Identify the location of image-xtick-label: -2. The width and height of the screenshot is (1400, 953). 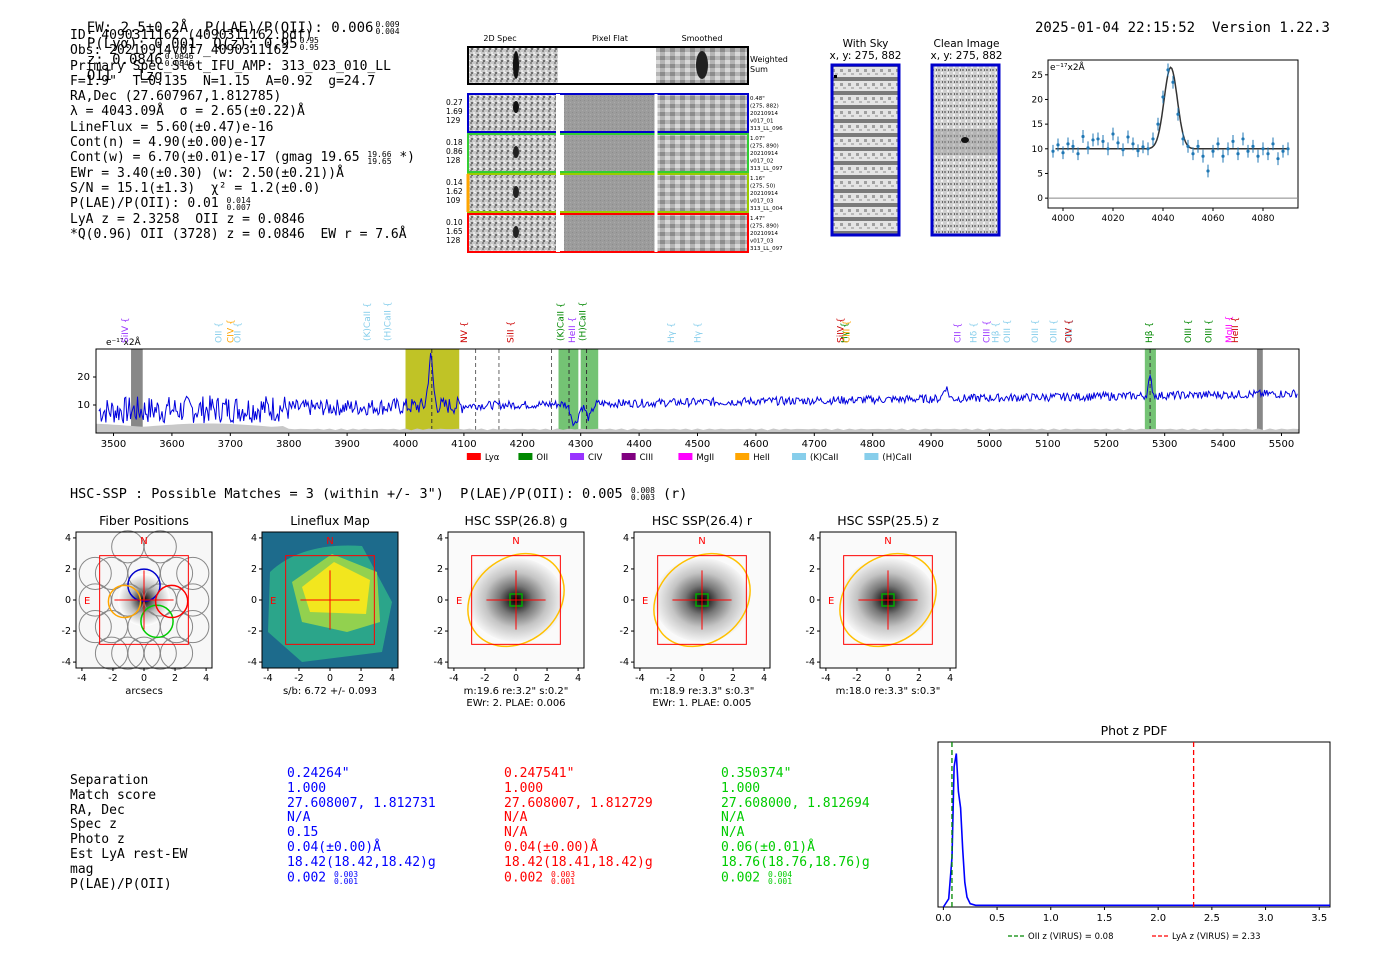
(484, 678).